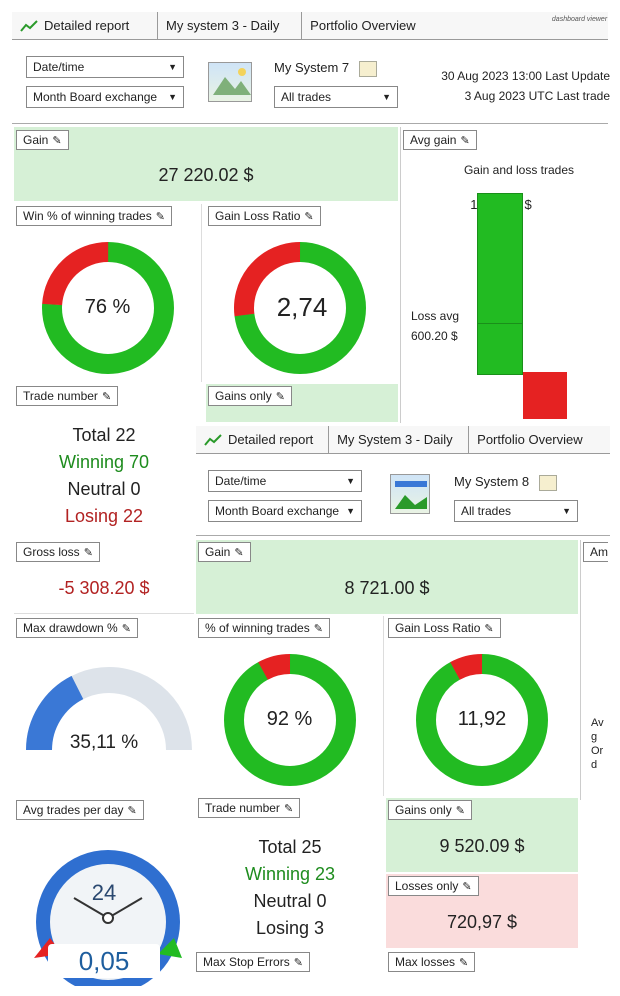 The width and height of the screenshot is (620, 996). I want to click on max-losses-tag: Max losses ✎, so click(432, 962).